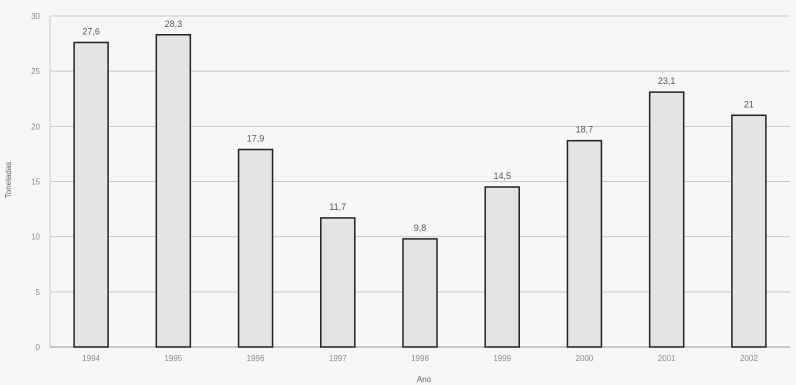  Describe the element at coordinates (91, 194) in the screenshot. I see `bar-1994` at that location.